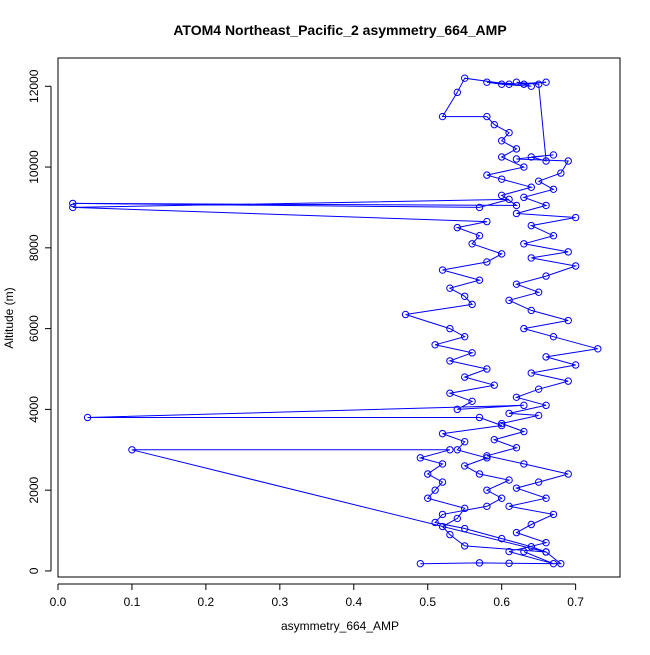 This screenshot has height=655, width=650. Describe the element at coordinates (353, 602) in the screenshot. I see `x-tick-label: 0.4` at that location.